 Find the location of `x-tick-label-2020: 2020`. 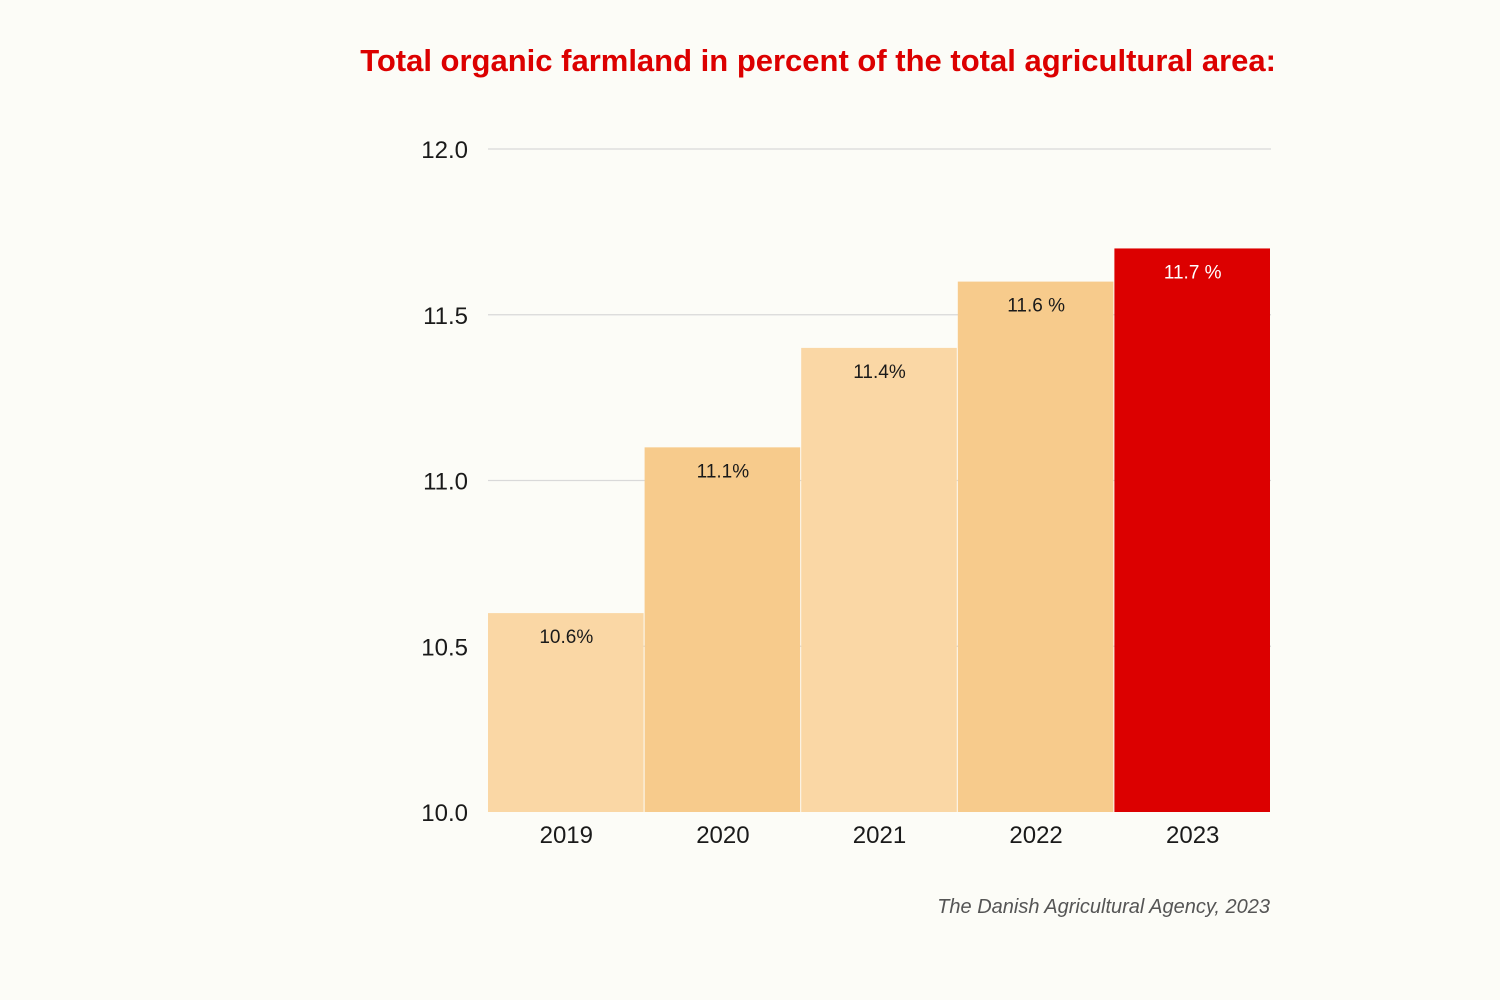

x-tick-label-2020: 2020 is located at coordinates (722, 835).